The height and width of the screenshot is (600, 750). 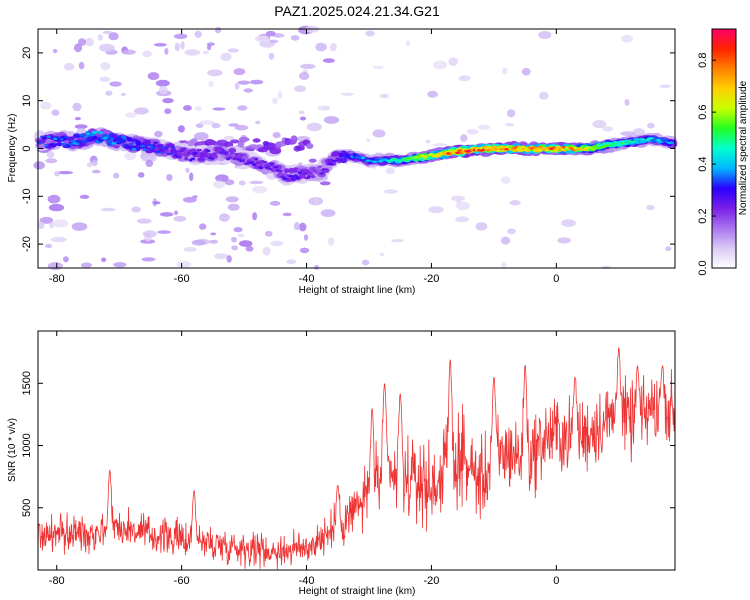 I want to click on spectrogram-secondary-band, so click(x=235, y=141).